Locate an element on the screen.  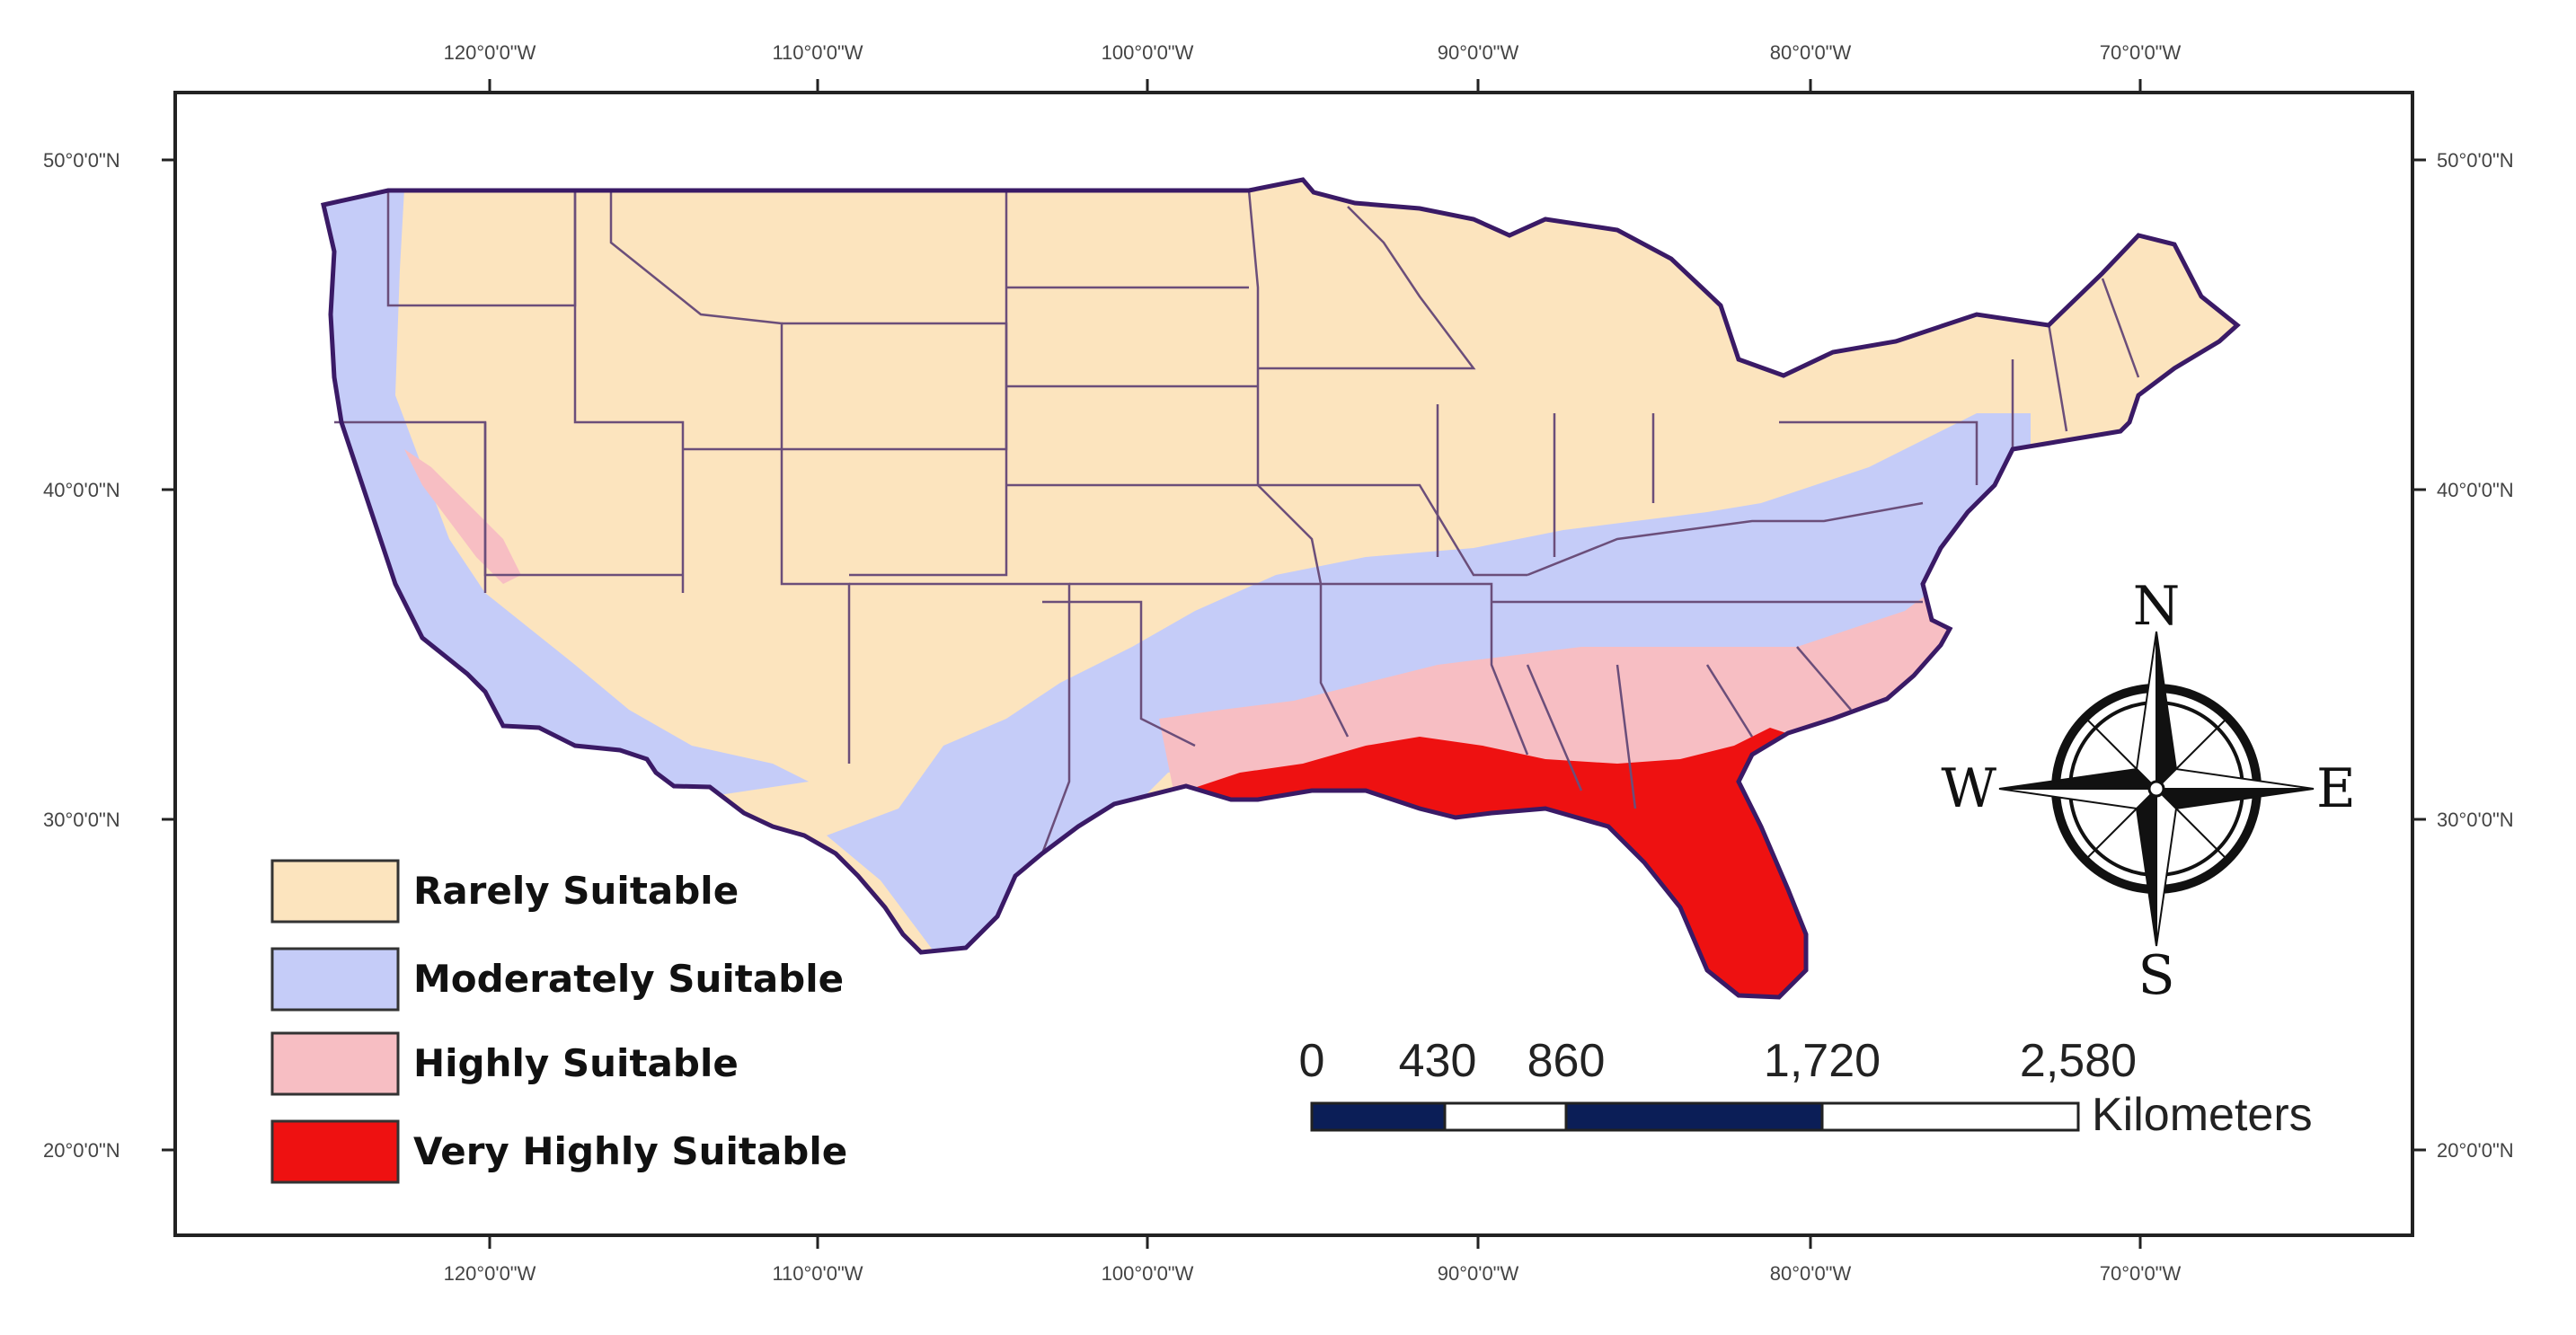
scale-label: 430 is located at coordinates (1438, 1061).